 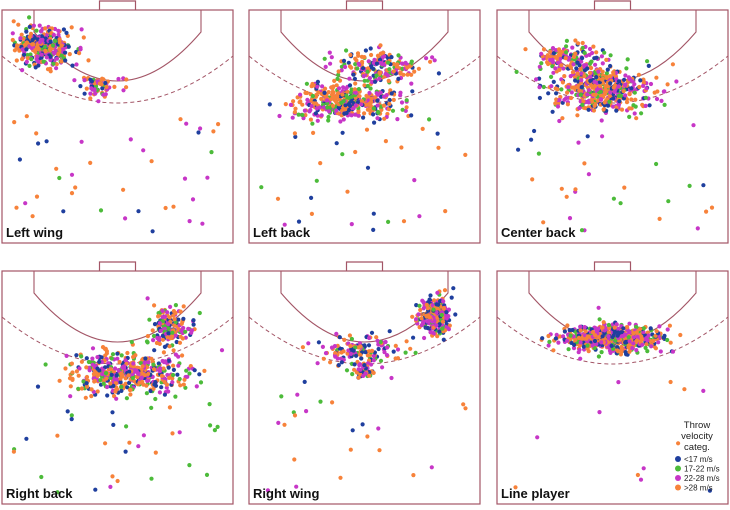 What do you see at coordinates (364, 5) in the screenshot?
I see `goal-icon` at bounding box center [364, 5].